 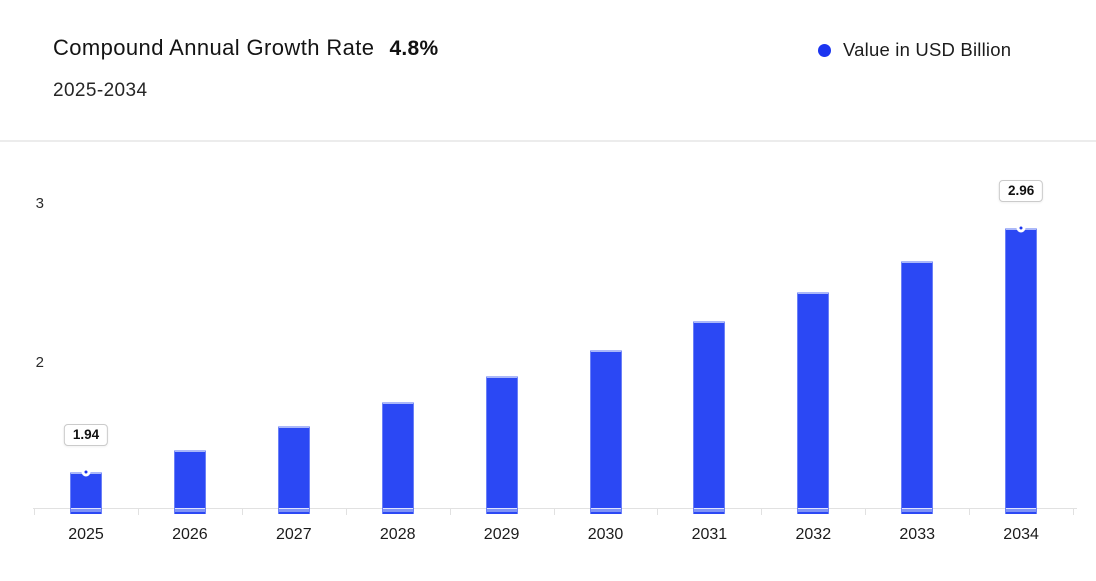 I want to click on x-axis-label-2029: 2029, so click(x=501, y=534).